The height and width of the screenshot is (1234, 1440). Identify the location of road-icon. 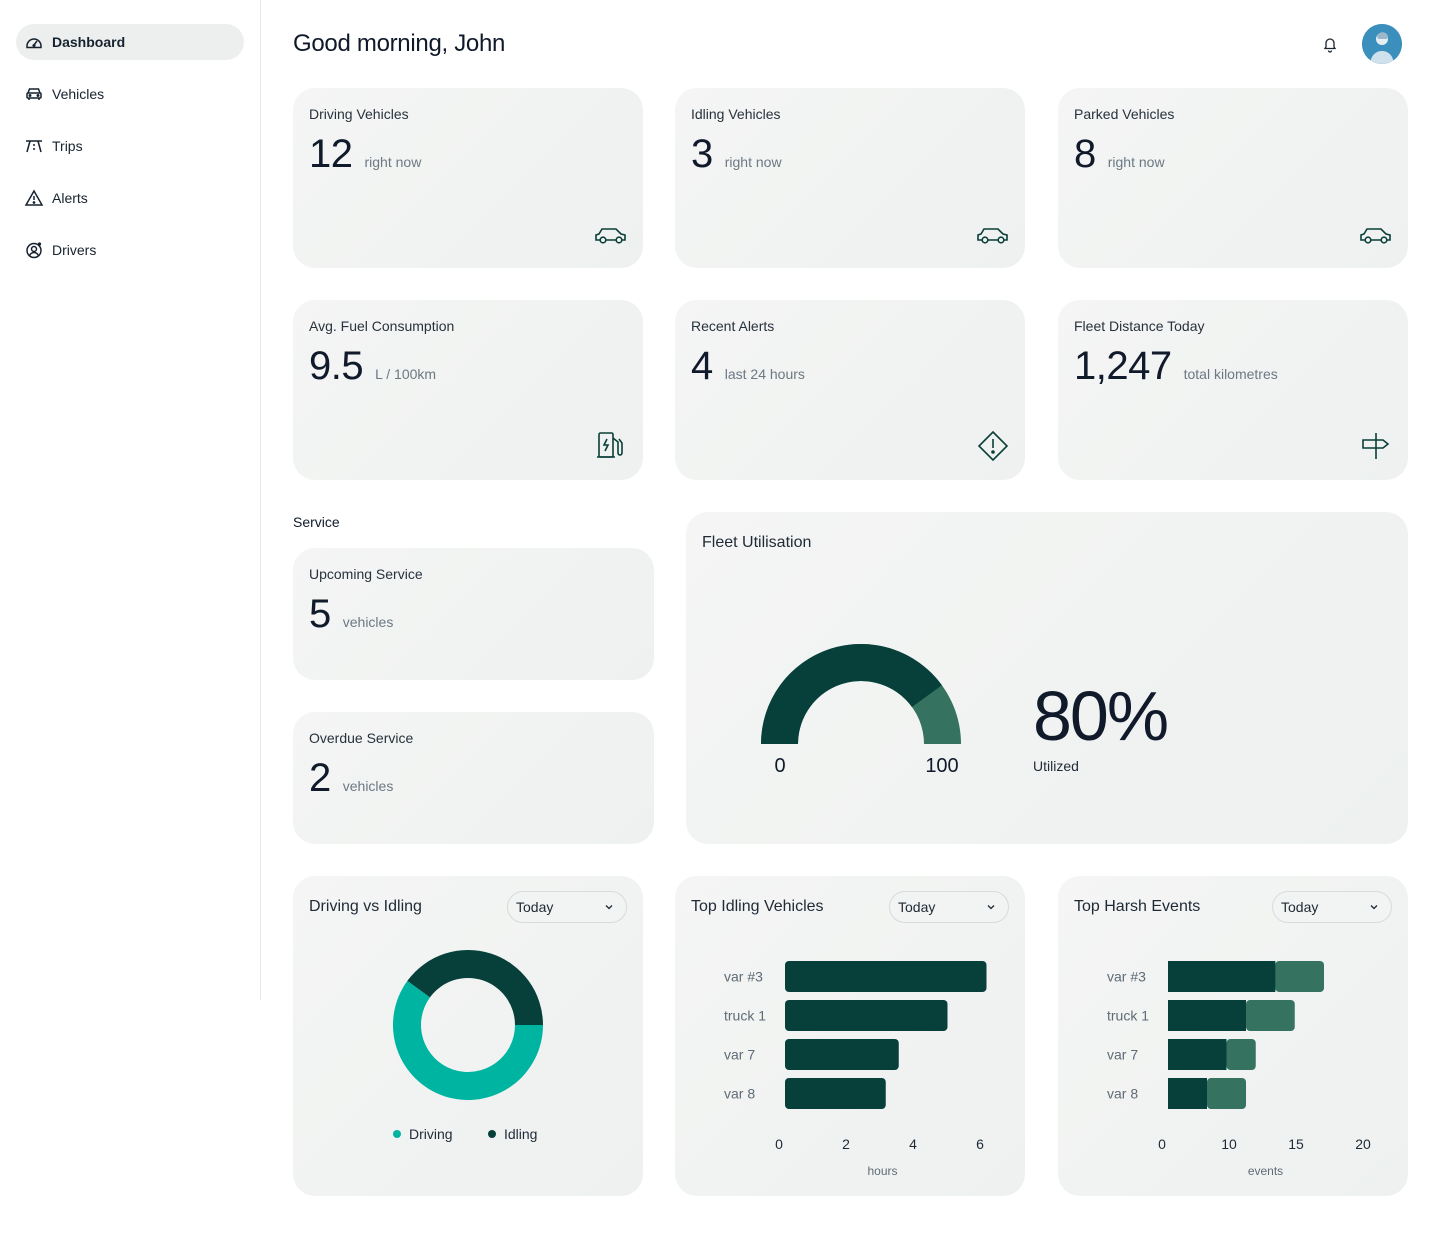
(34, 146).